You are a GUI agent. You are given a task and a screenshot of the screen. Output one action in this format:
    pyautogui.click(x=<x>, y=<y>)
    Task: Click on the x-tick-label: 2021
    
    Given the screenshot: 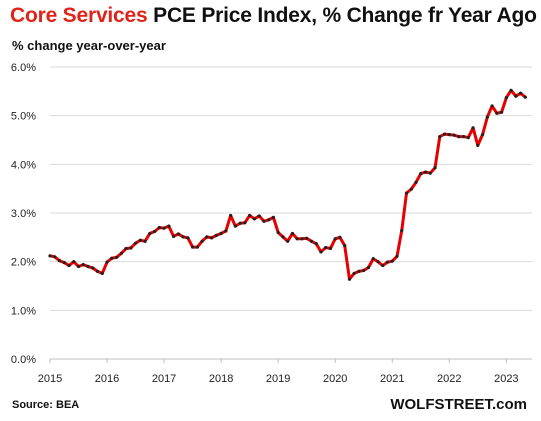 What is the action you would take?
    pyautogui.click(x=392, y=379)
    